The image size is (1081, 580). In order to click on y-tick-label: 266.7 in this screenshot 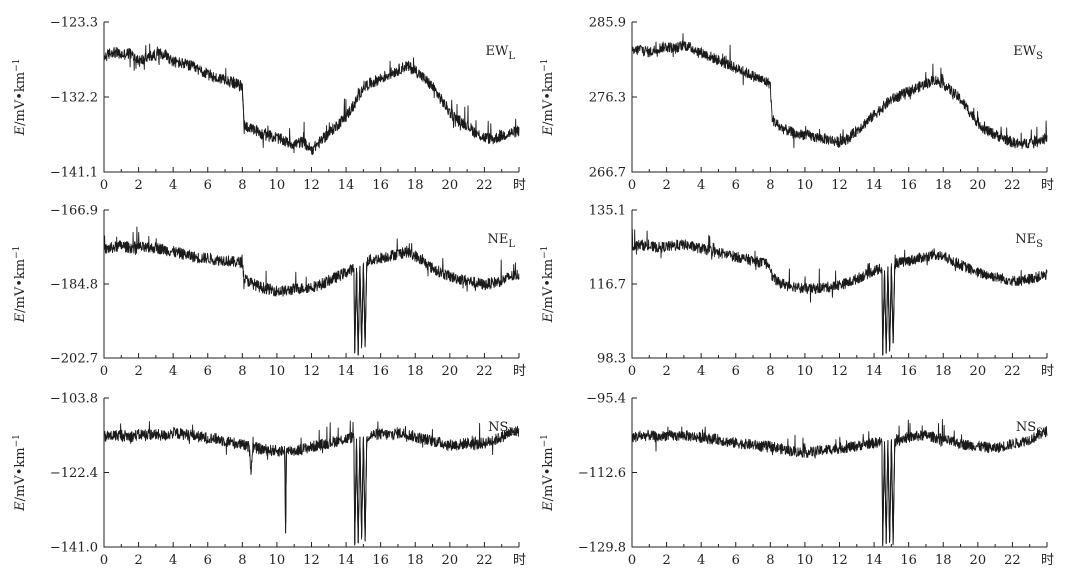, I will do `click(607, 173)`.